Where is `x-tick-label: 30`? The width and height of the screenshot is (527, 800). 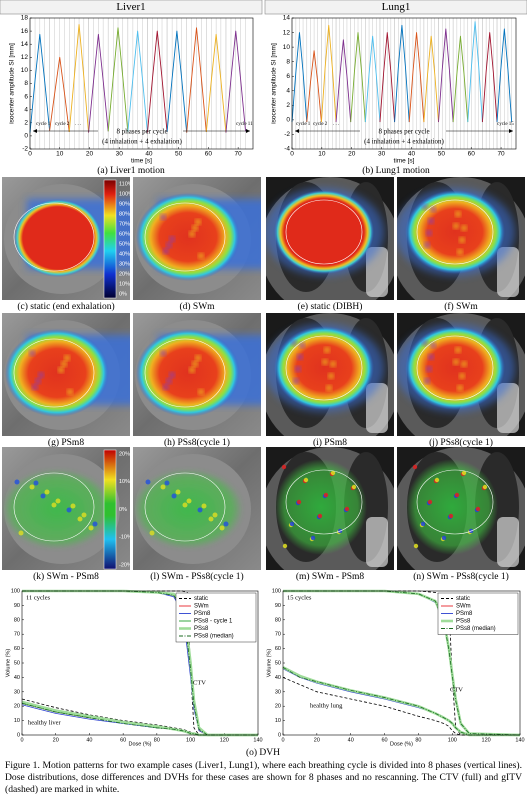 x-tick-label: 30 is located at coordinates (382, 154).